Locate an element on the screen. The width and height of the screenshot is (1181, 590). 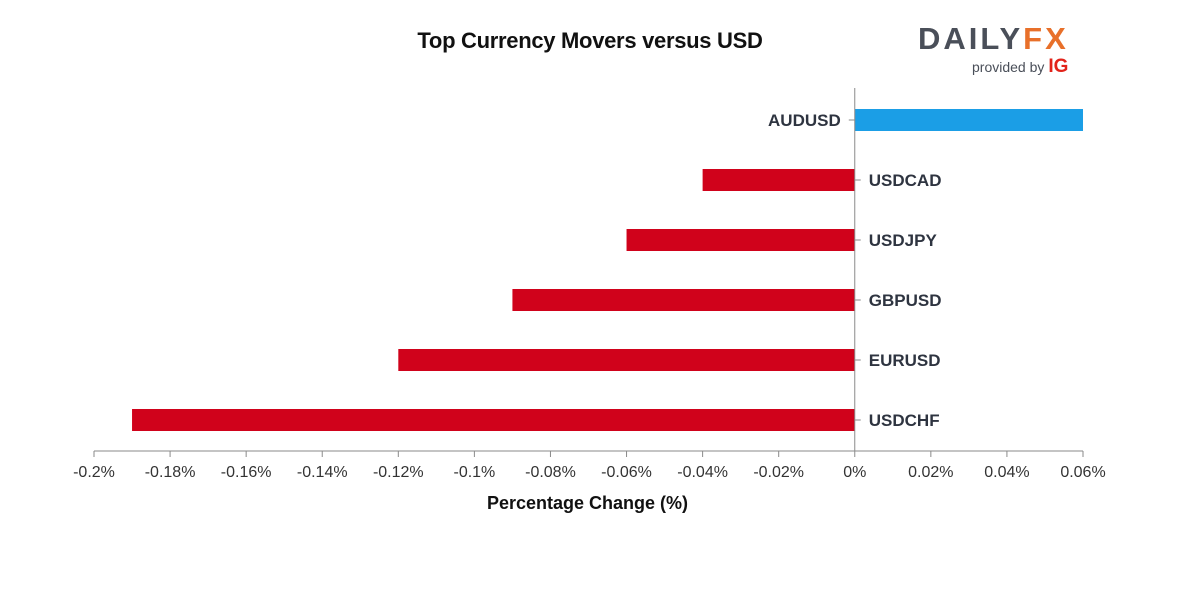
x-tick-label: 0% is located at coordinates (854, 472).